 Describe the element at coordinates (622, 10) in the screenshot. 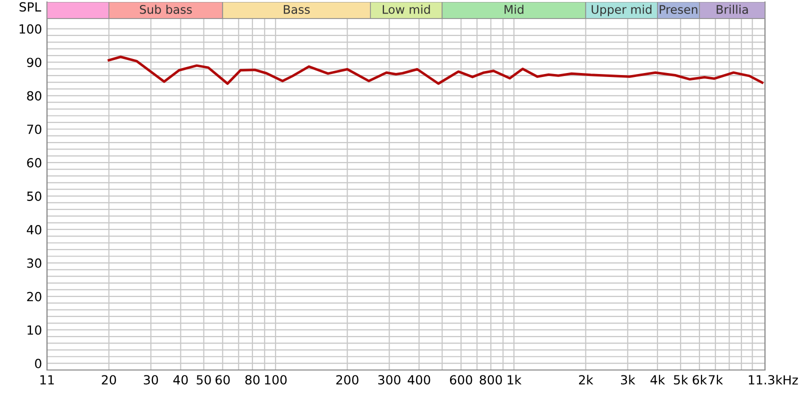

I see `band-label: Upper mid` at that location.